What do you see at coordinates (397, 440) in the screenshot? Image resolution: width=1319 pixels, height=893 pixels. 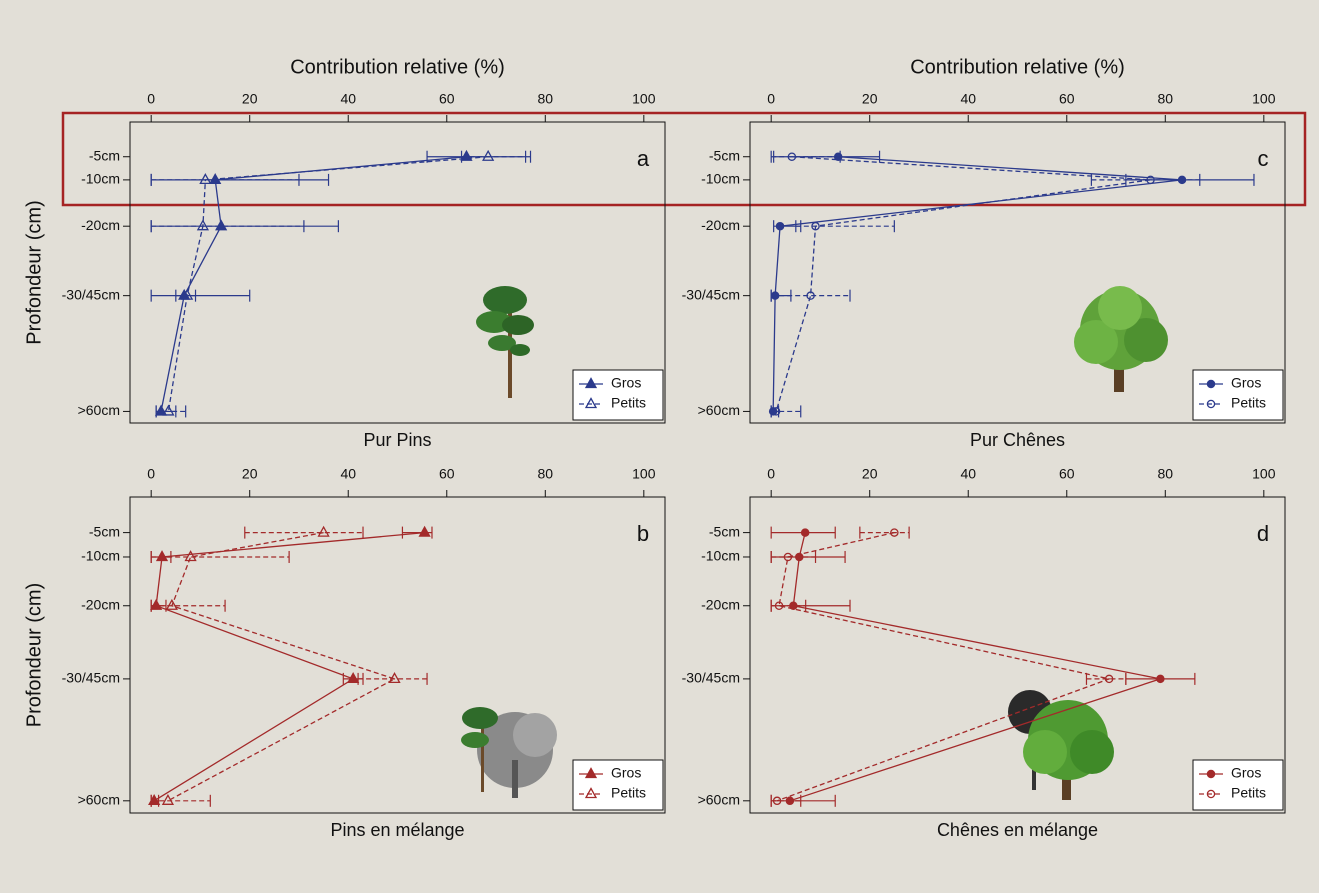 I see `panel-title: Pur Pins` at bounding box center [397, 440].